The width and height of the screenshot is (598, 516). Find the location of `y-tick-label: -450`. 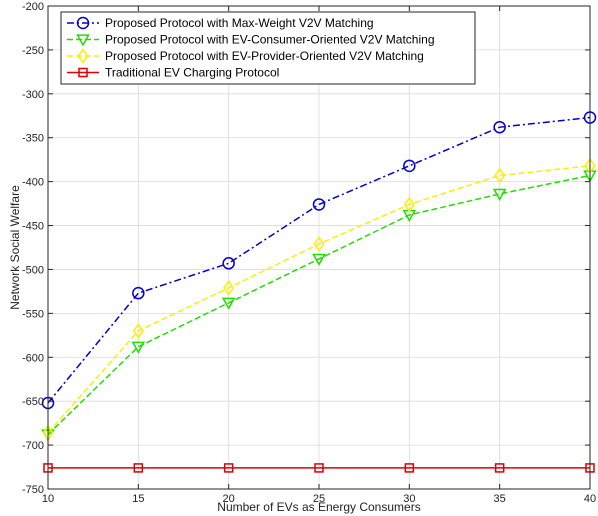

y-tick-label: -450 is located at coordinates (33, 227).